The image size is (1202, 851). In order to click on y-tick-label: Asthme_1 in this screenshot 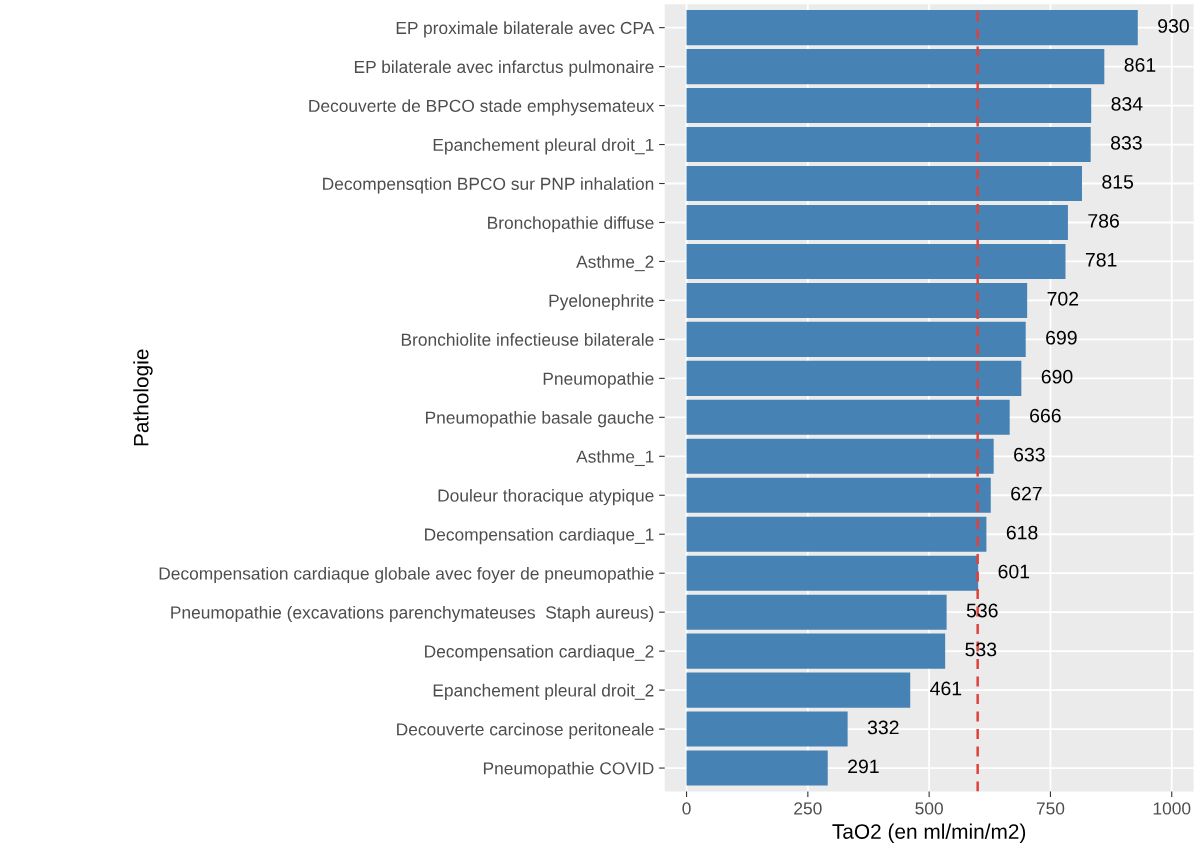, I will do `click(615, 458)`.